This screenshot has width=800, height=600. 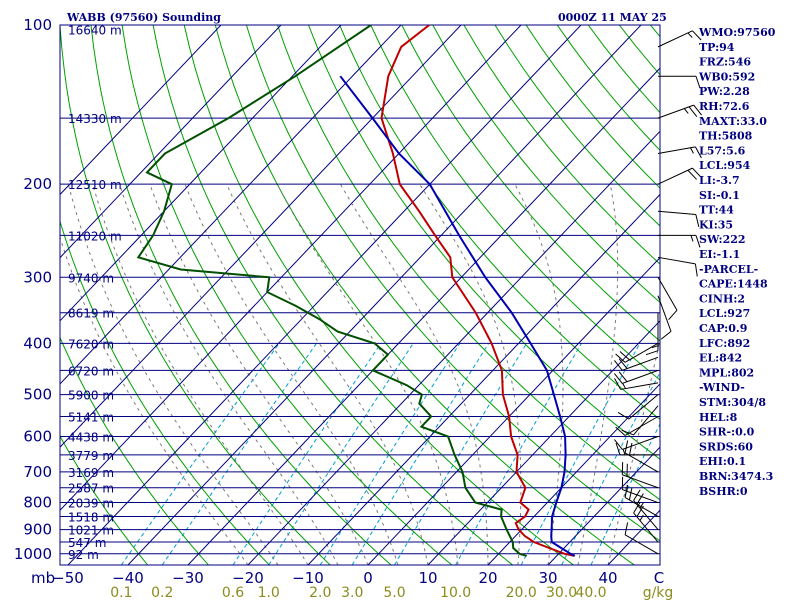 I want to click on index-row: L57:5.6, so click(x=722, y=150).